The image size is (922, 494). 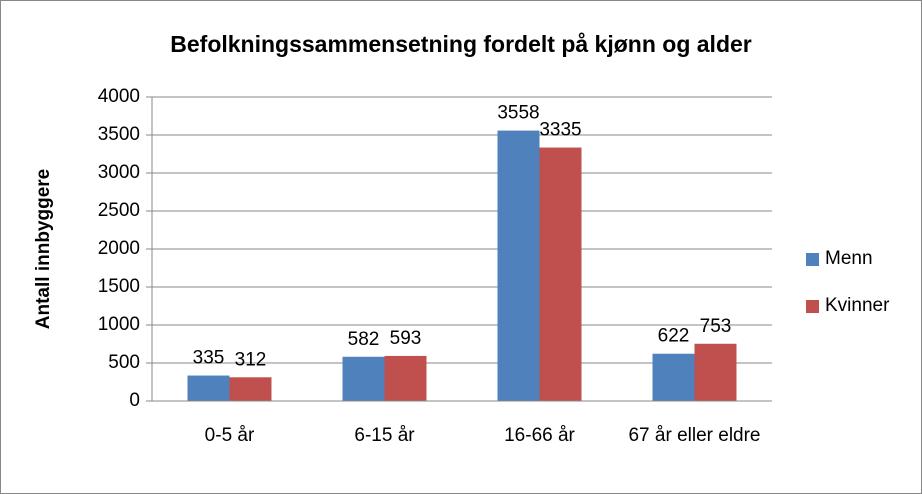 What do you see at coordinates (119, 172) in the screenshot?
I see `y-tick-label: 3000` at bounding box center [119, 172].